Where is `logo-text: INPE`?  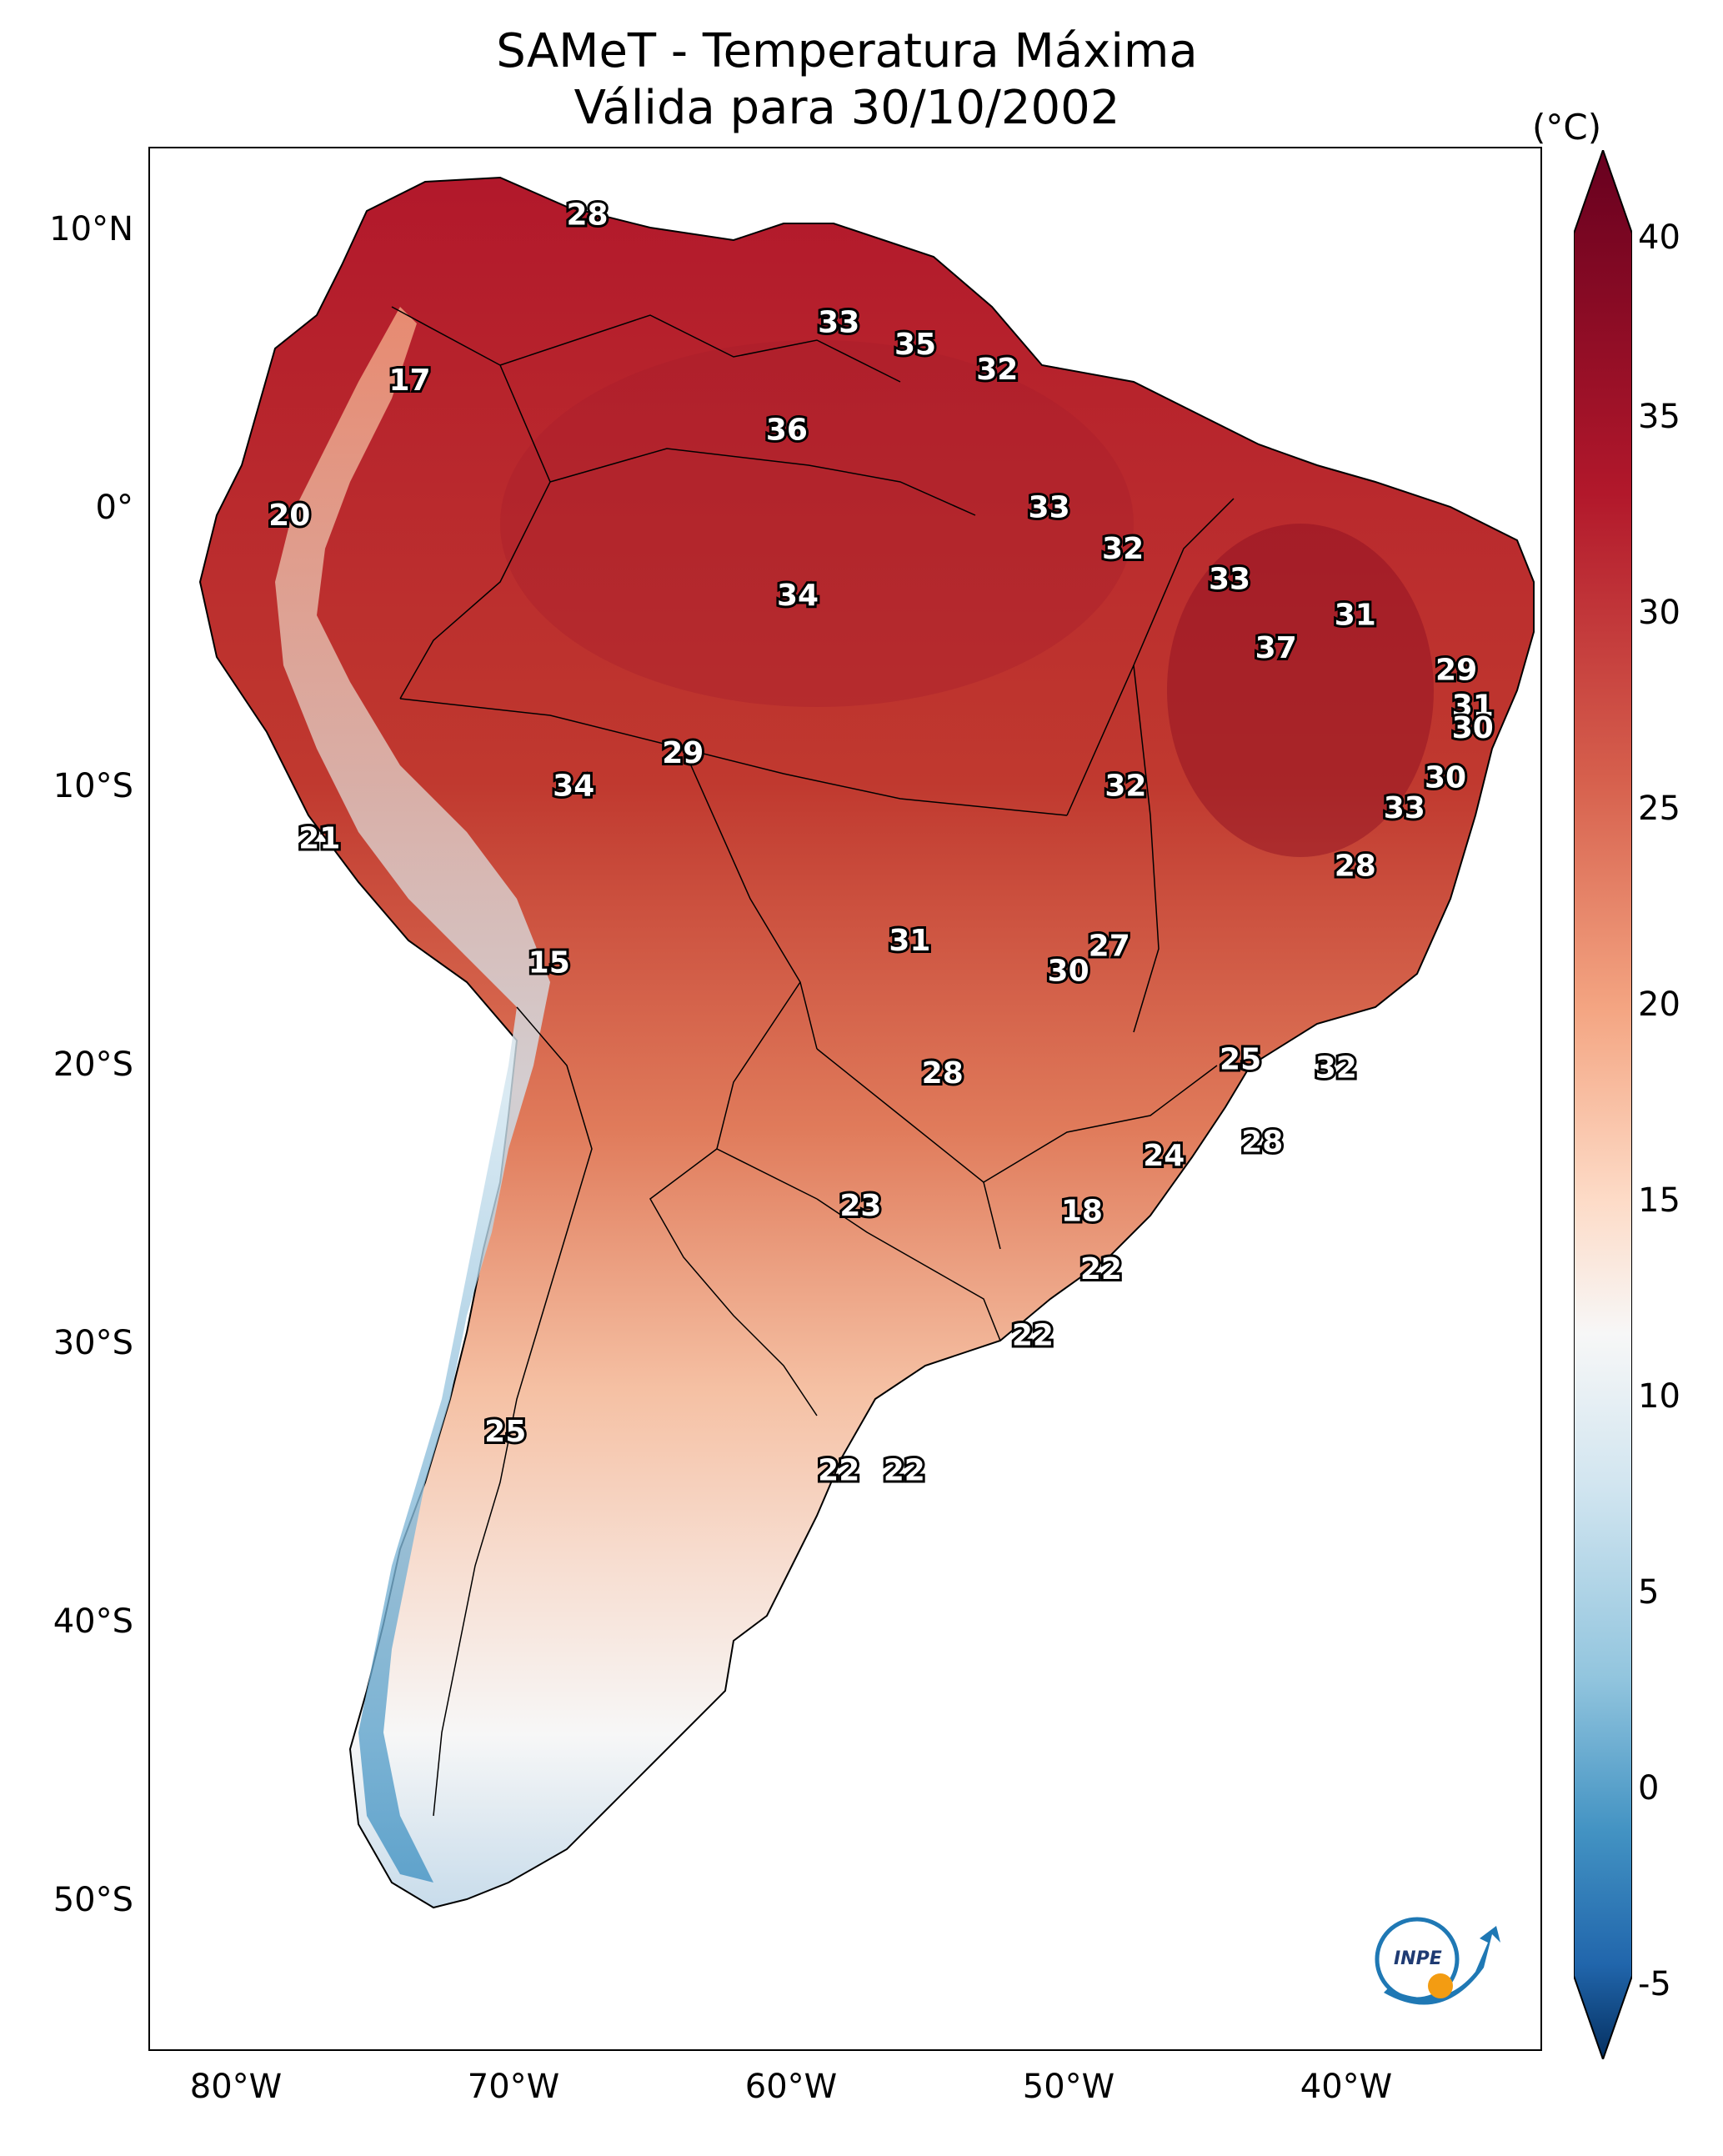
logo-text: INPE is located at coordinates (1418, 1959).